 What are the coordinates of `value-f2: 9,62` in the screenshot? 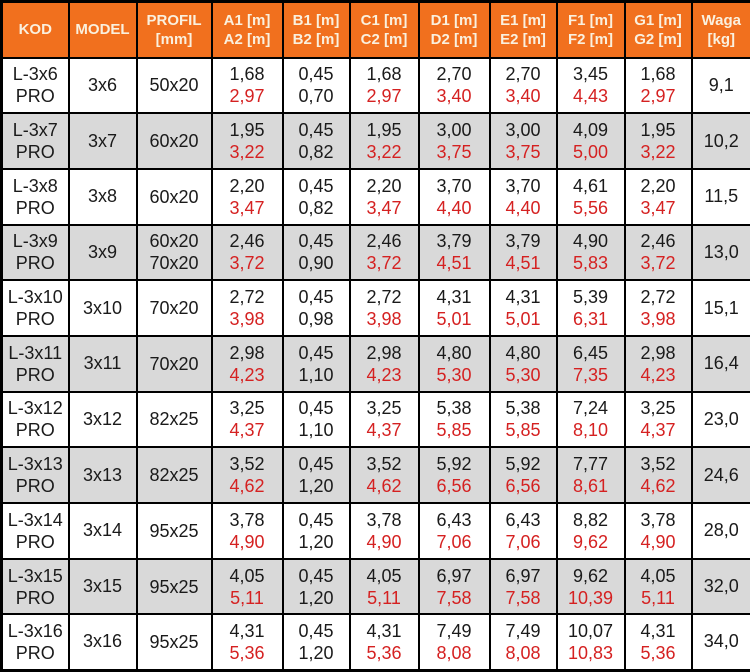 It's located at (591, 542).